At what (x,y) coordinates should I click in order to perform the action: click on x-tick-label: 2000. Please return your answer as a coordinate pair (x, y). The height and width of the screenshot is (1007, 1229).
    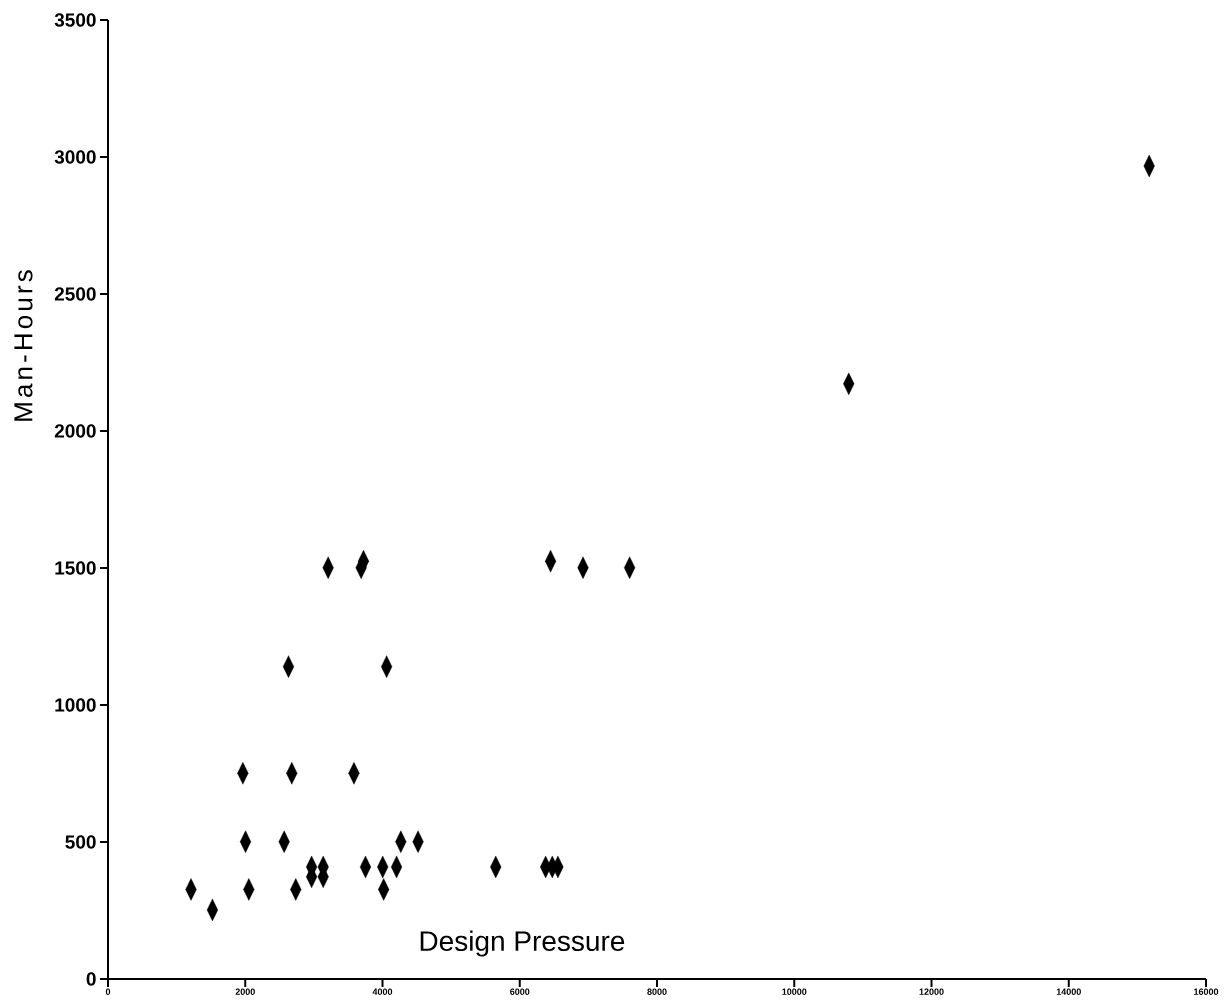
    Looking at the image, I should click on (245, 991).